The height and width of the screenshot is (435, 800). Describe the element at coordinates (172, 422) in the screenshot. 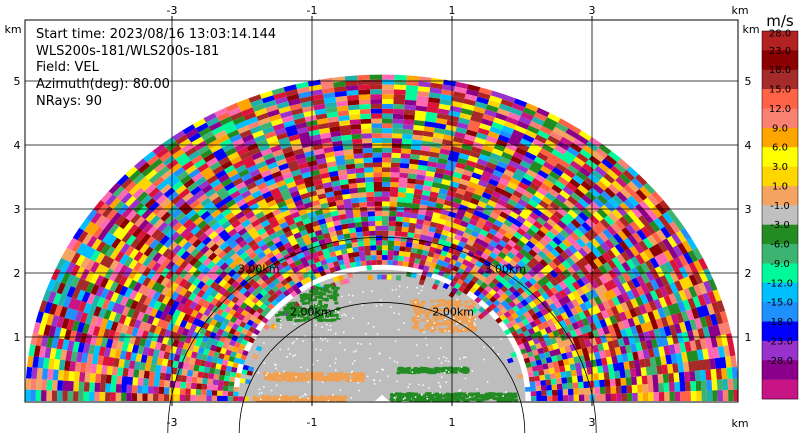

I see `x-tick-bottom-0: -3` at that location.